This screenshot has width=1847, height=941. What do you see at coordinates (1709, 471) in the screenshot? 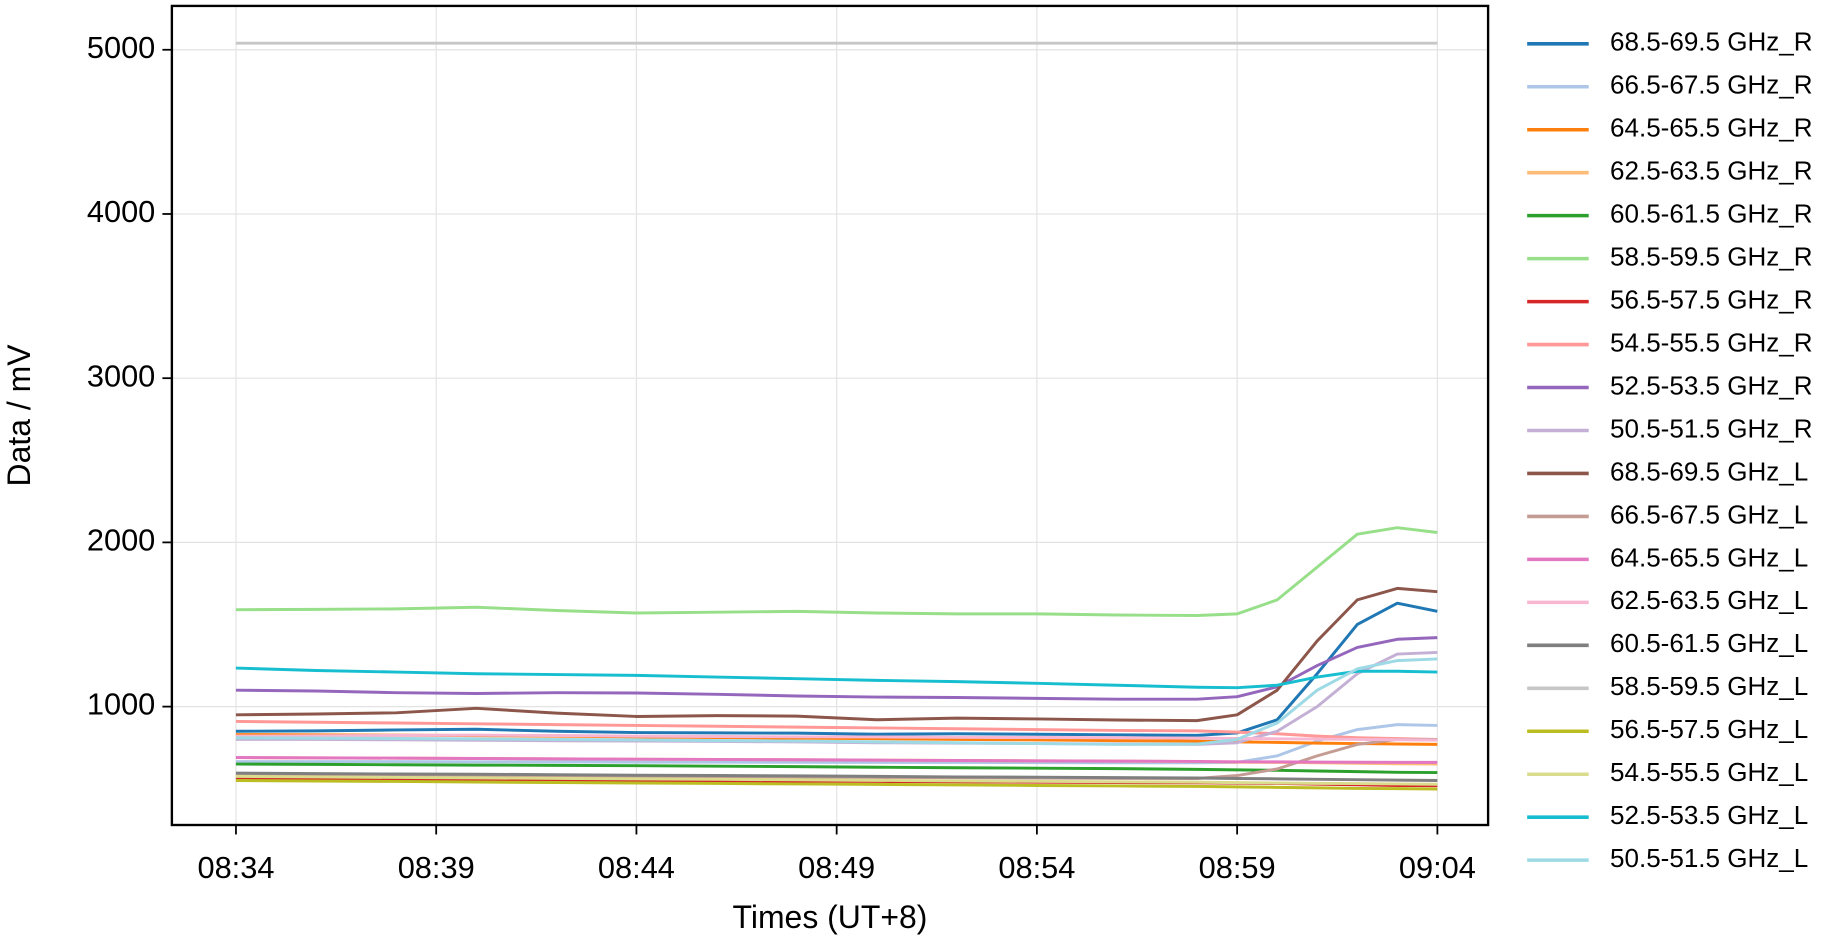
I see `legend-label: 68.5-69.5 GHz_L` at bounding box center [1709, 471].